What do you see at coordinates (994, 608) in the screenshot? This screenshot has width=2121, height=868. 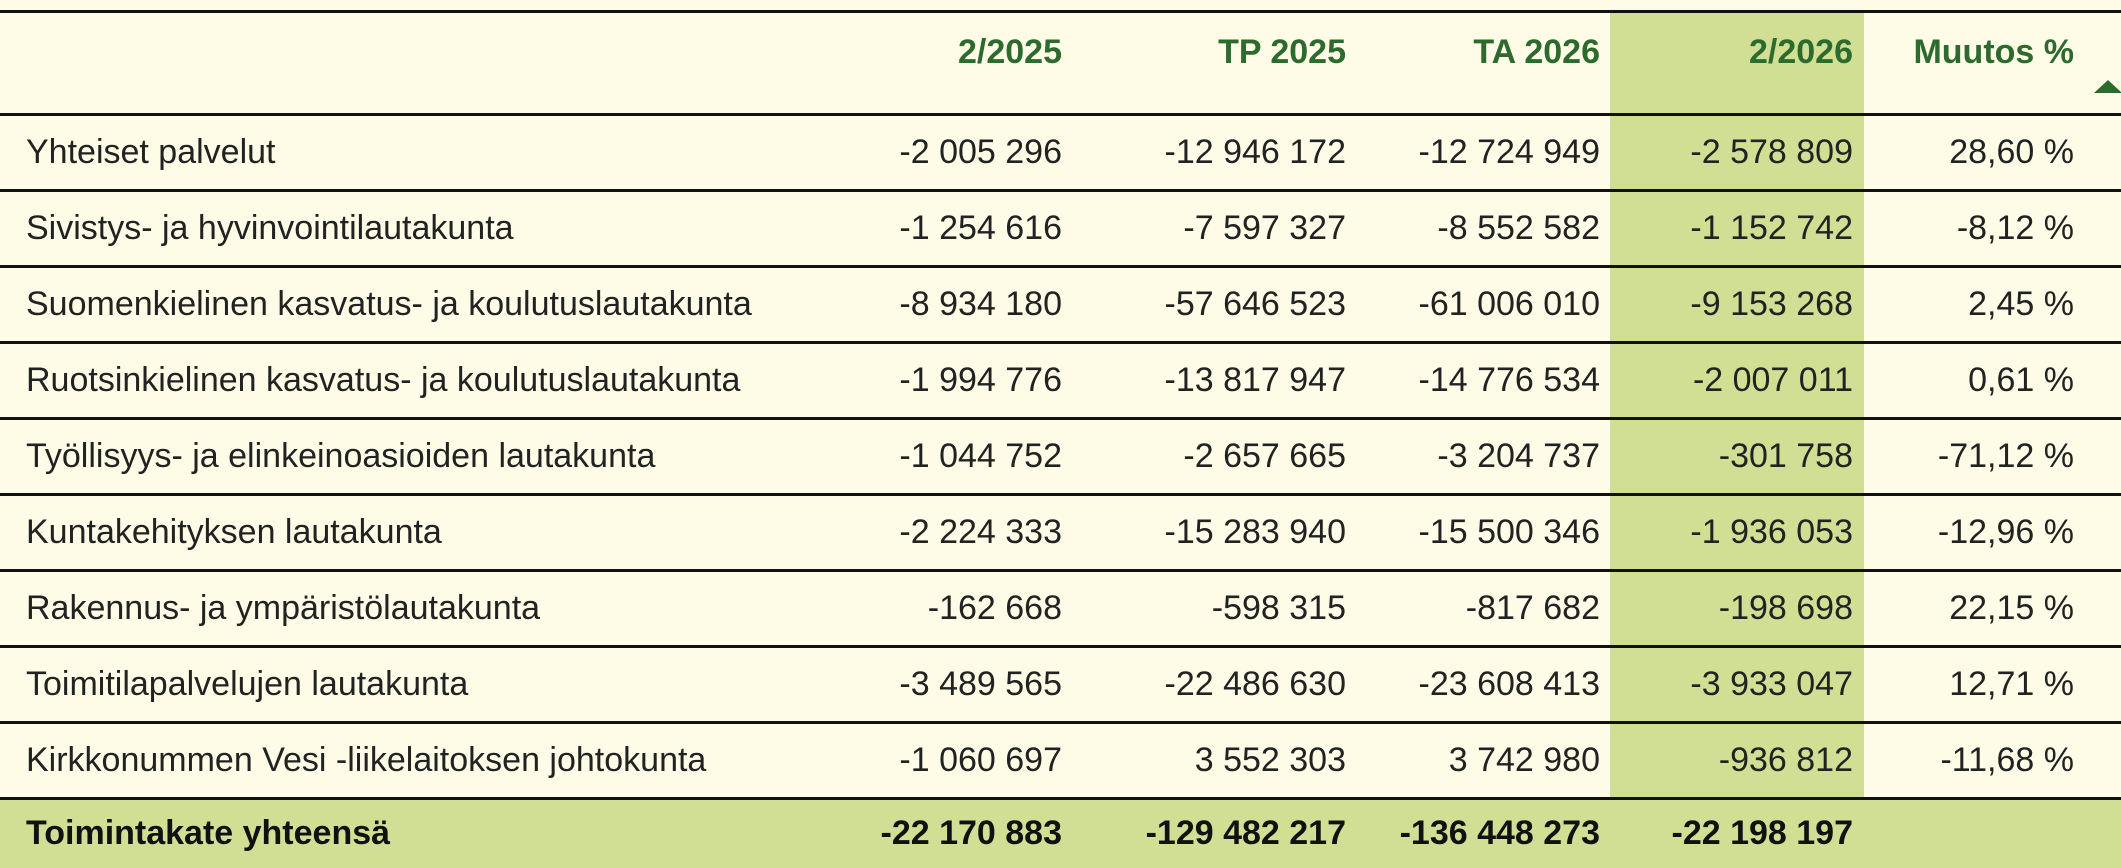 I see `cell-value: -162 668` at bounding box center [994, 608].